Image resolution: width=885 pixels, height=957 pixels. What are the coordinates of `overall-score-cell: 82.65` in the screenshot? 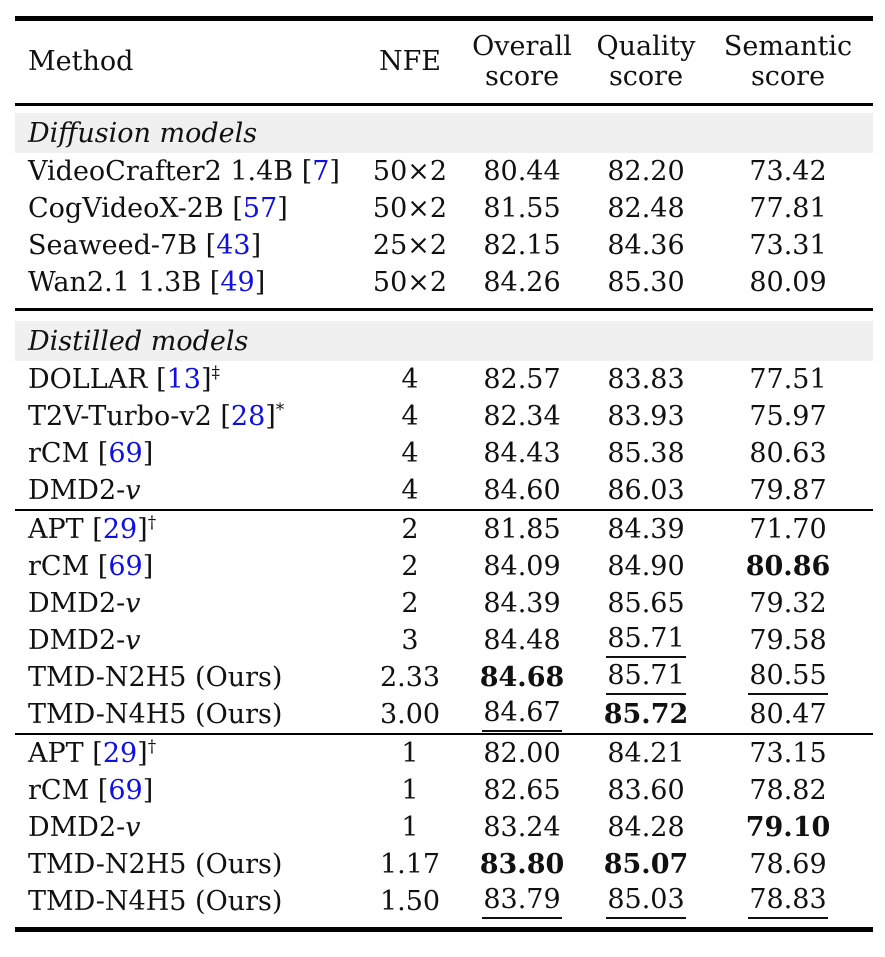 It's located at (522, 790).